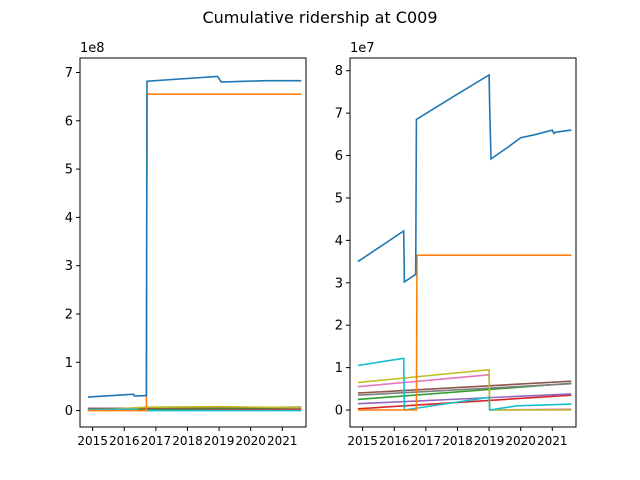  What do you see at coordinates (69, 411) in the screenshot?
I see `left-y-tick-label: 0` at bounding box center [69, 411].